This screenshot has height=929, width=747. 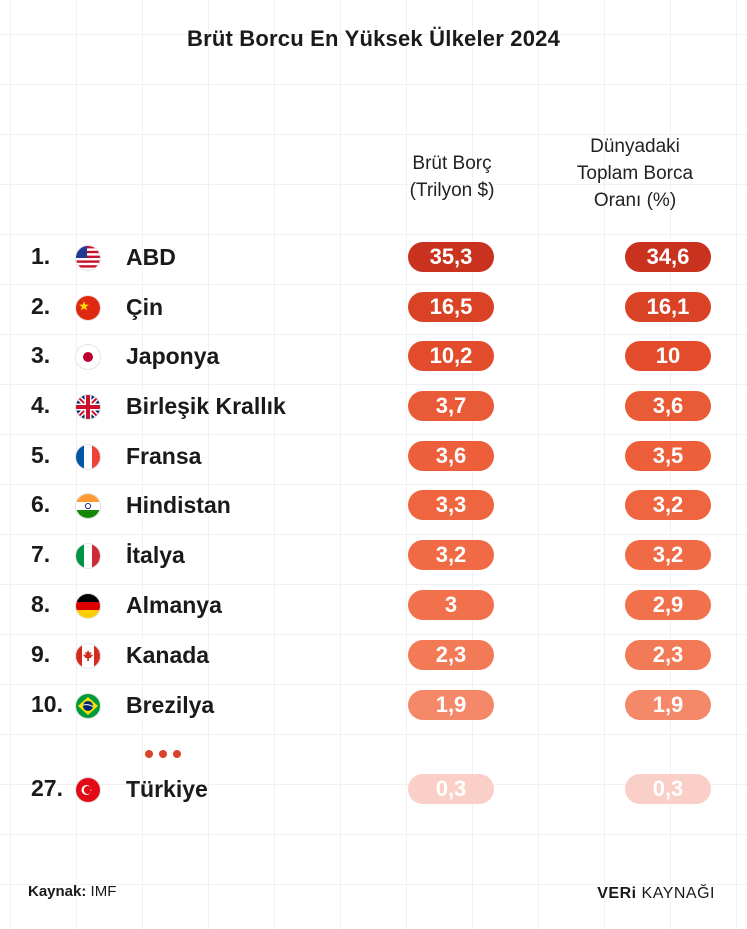 I want to click on debt-value-pill: 10,2, so click(x=451, y=356).